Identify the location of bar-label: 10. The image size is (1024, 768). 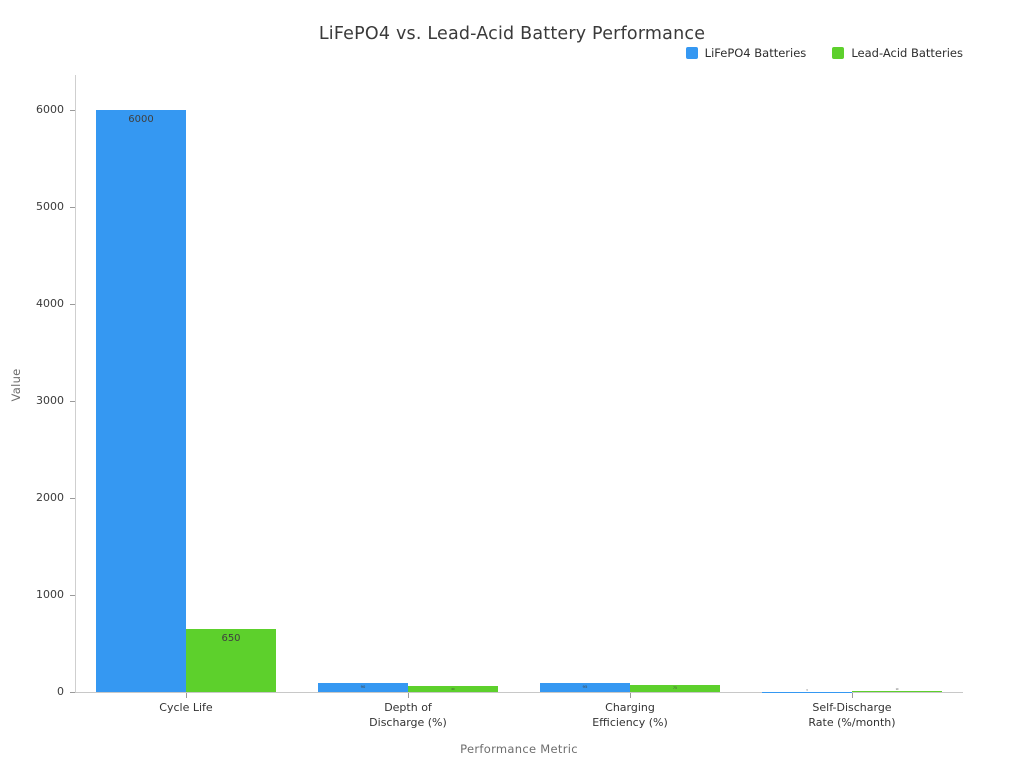
(897, 689).